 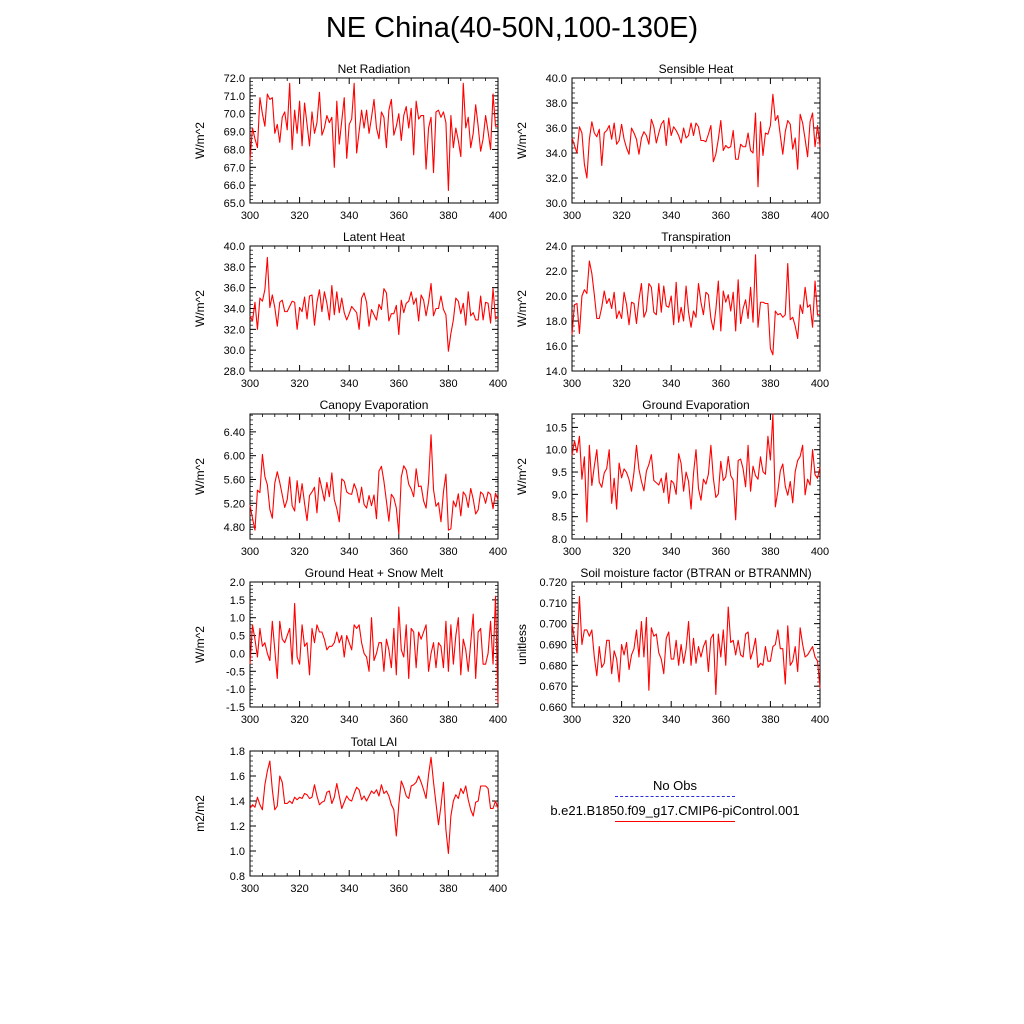 What do you see at coordinates (556, 322) in the screenshot?
I see `y-tick-label: 18.0` at bounding box center [556, 322].